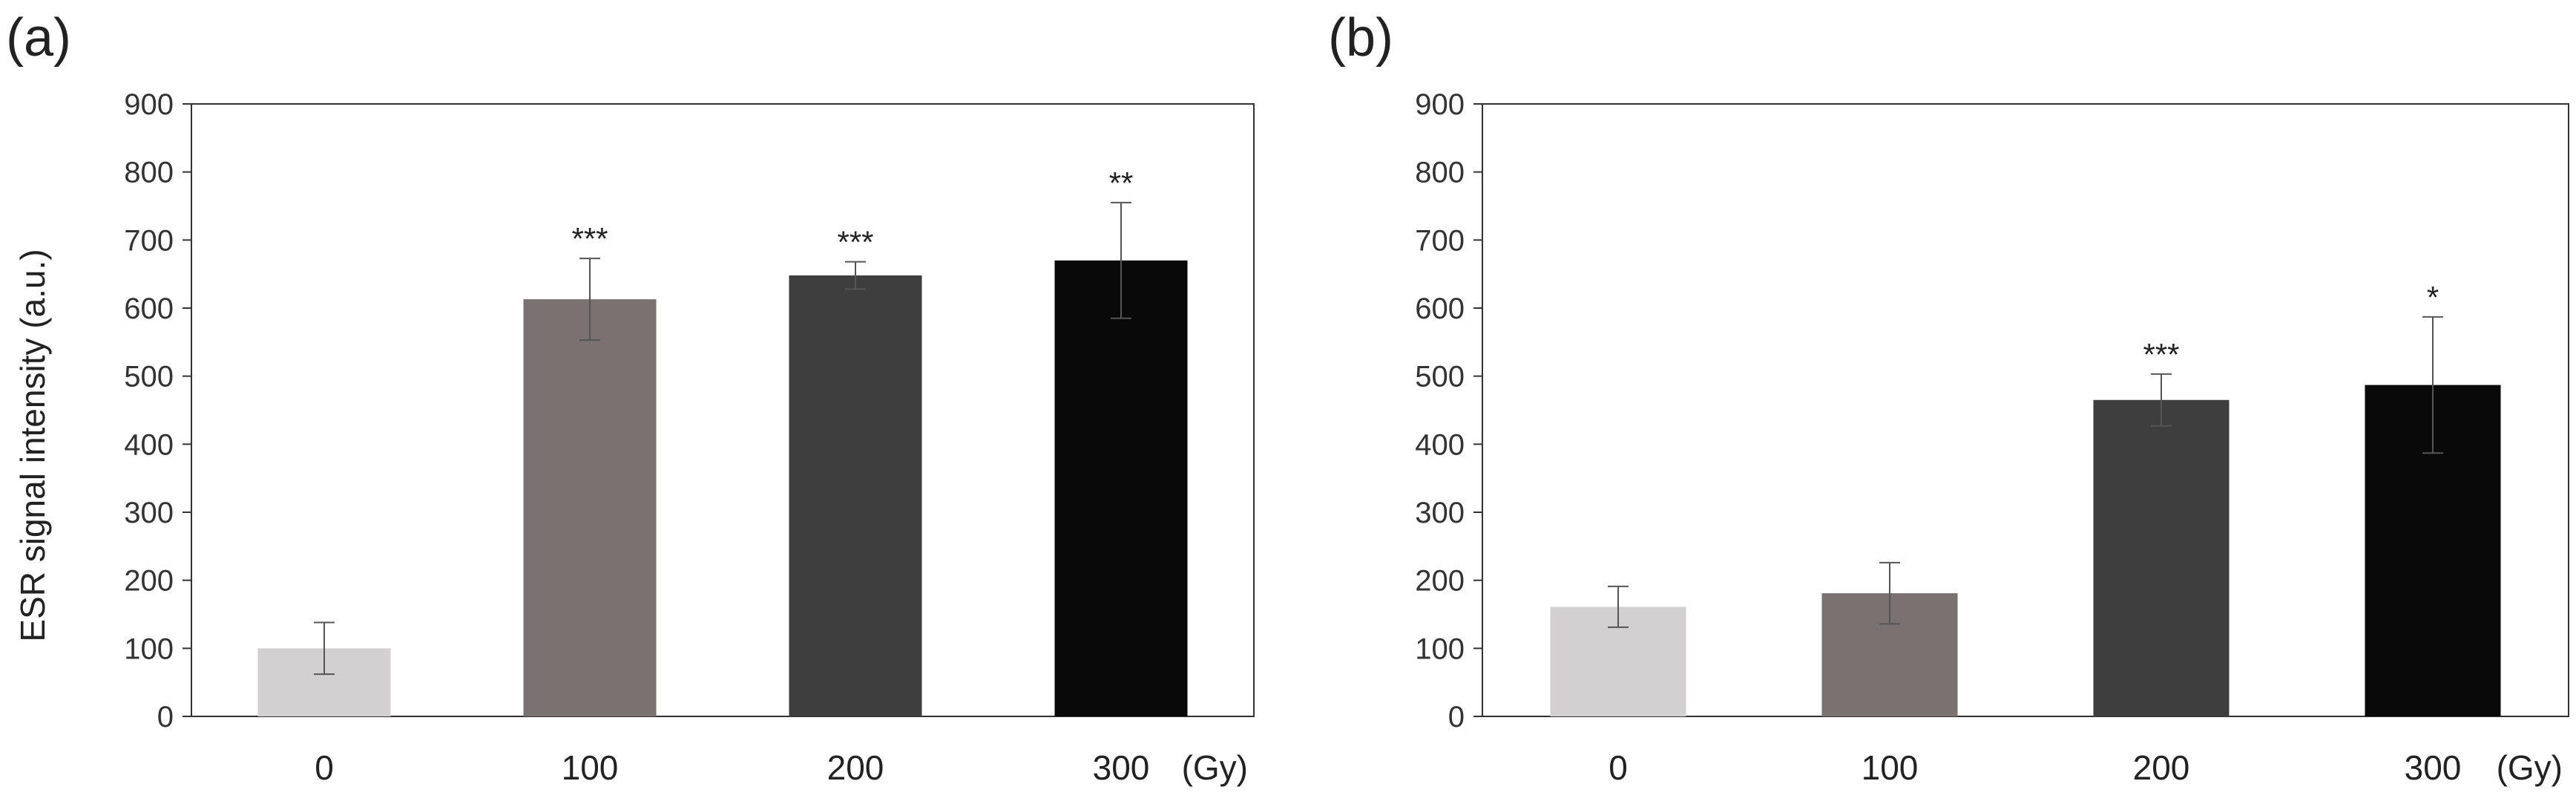 The height and width of the screenshot is (804, 2576). Describe the element at coordinates (1360, 38) in the screenshot. I see `panel-label: (b)` at that location.